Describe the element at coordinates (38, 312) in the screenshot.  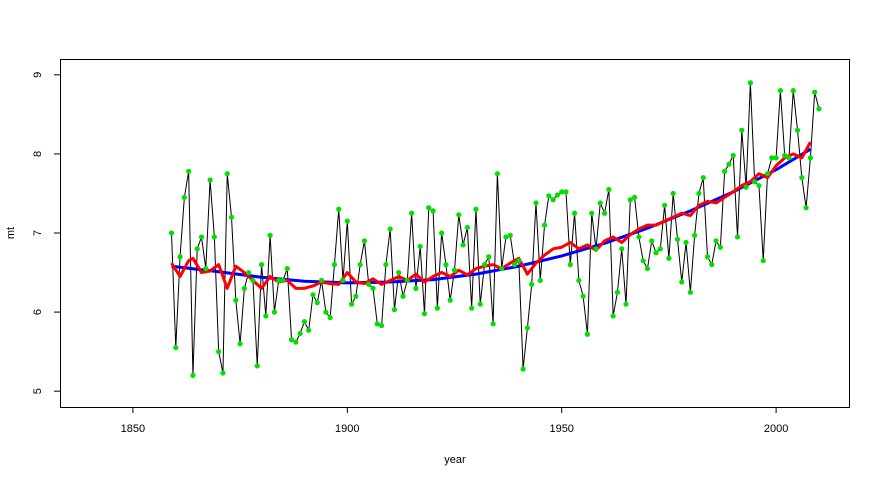
I see `y-tick-label: 6` at that location.